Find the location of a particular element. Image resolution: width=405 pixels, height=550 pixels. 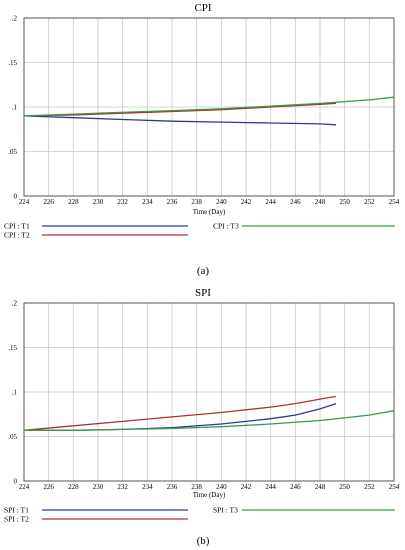

panel-label: (a) is located at coordinates (203, 271).